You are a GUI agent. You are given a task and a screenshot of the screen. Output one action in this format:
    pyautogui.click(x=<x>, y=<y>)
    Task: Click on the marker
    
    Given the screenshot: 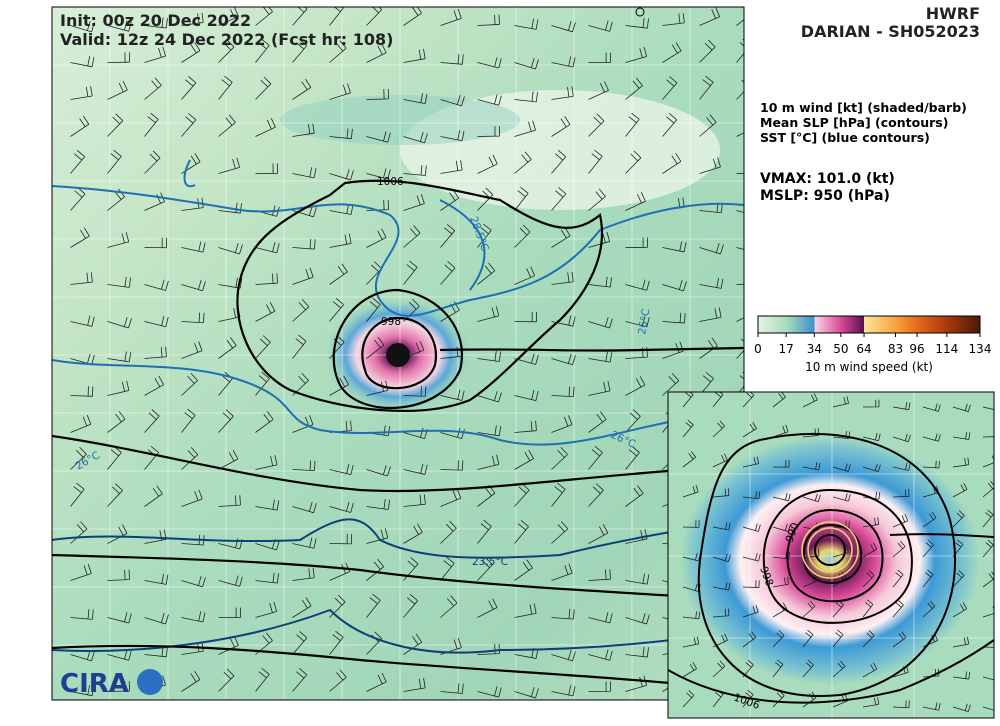 What is the action you would take?
    pyautogui.click(x=640, y=12)
    